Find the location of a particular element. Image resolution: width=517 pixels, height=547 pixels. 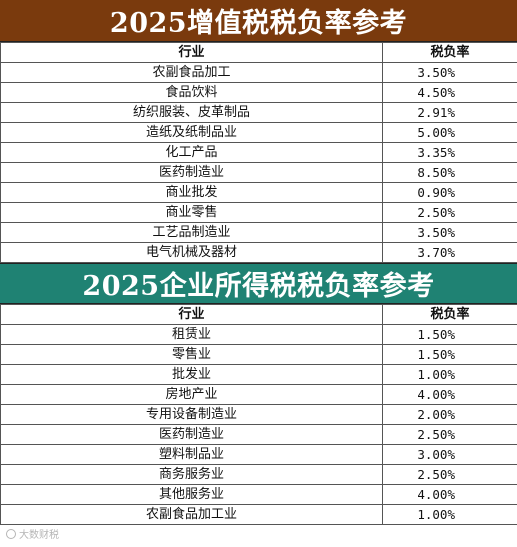

table-row: 商务服务业 2.50% is located at coordinates (258, 474).